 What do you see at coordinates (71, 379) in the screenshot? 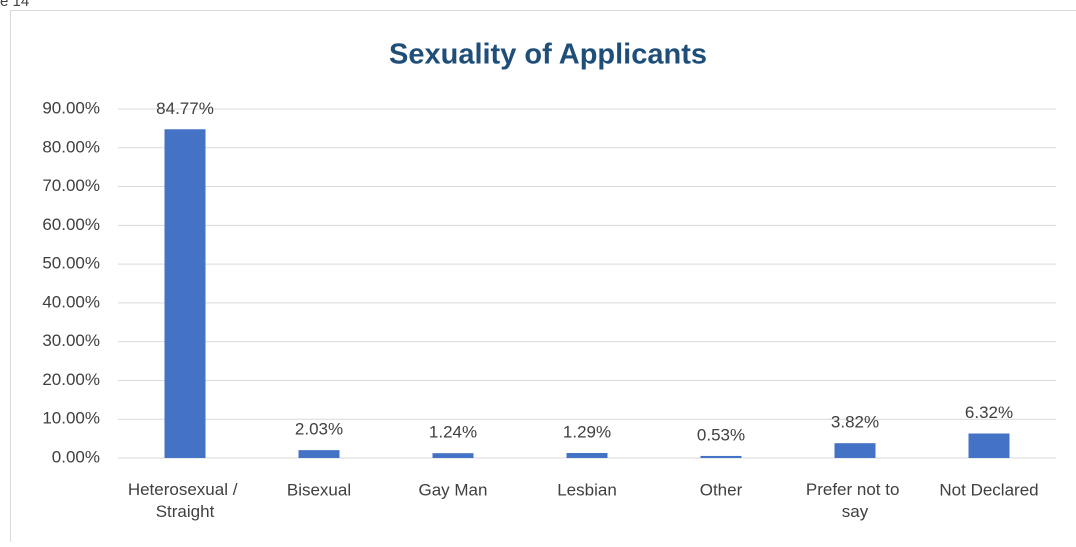
I see `y-tick-label: 20.00%` at bounding box center [71, 379].